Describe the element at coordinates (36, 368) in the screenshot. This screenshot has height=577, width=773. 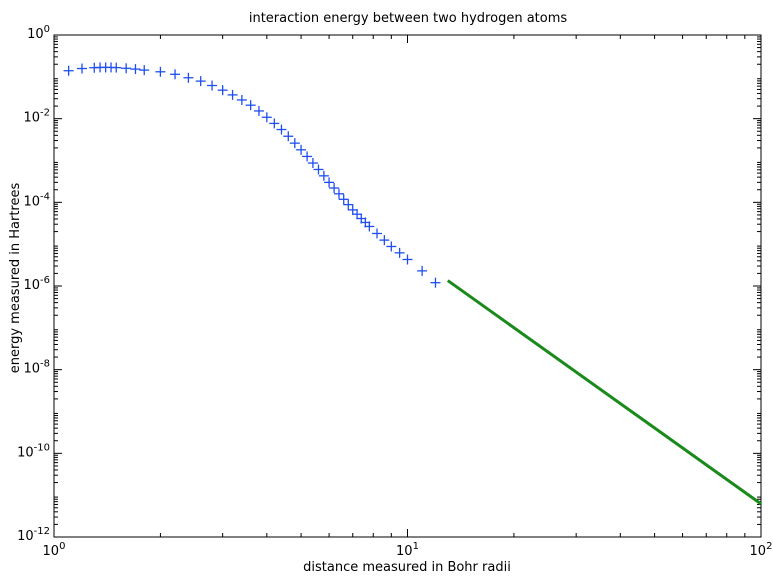
I see `y-tick-label: 10⁻⁸` at that location.